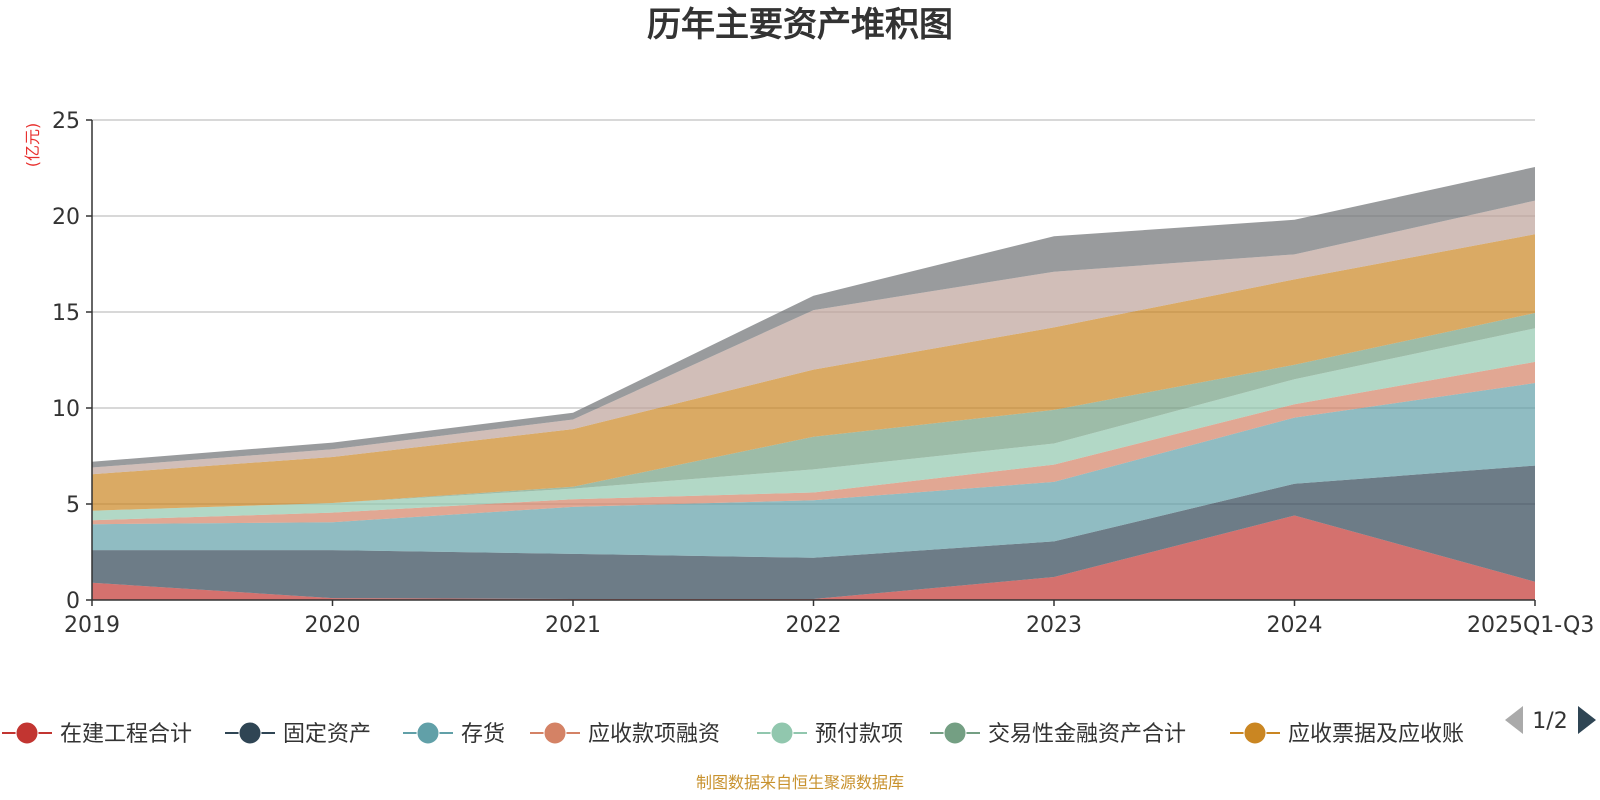  What do you see at coordinates (66, 217) in the screenshot?
I see `y-tick-label: 20` at bounding box center [66, 217].